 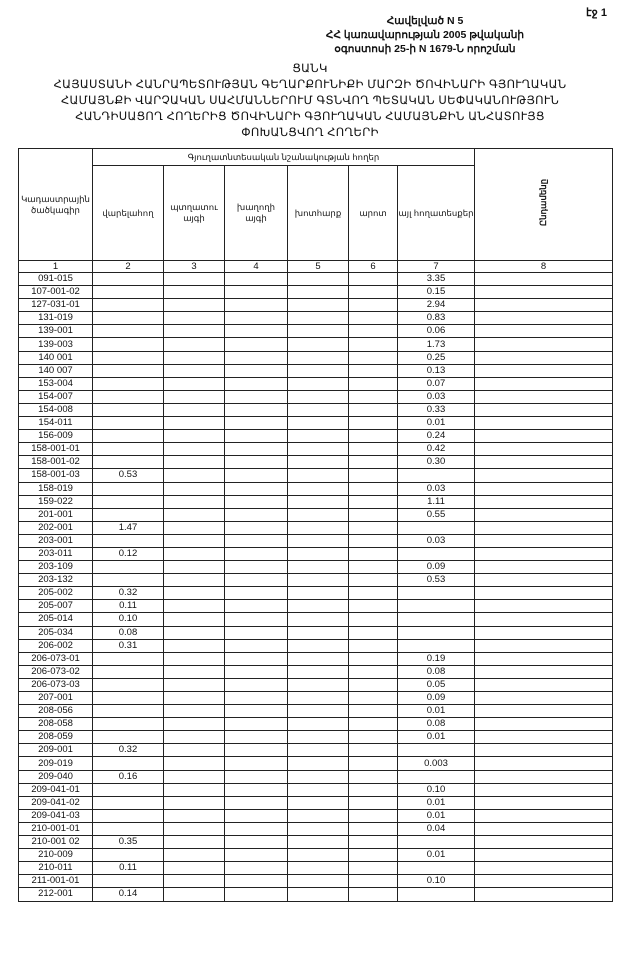 I want to click on table-row: 208-058 0.08, so click(x=315, y=724).